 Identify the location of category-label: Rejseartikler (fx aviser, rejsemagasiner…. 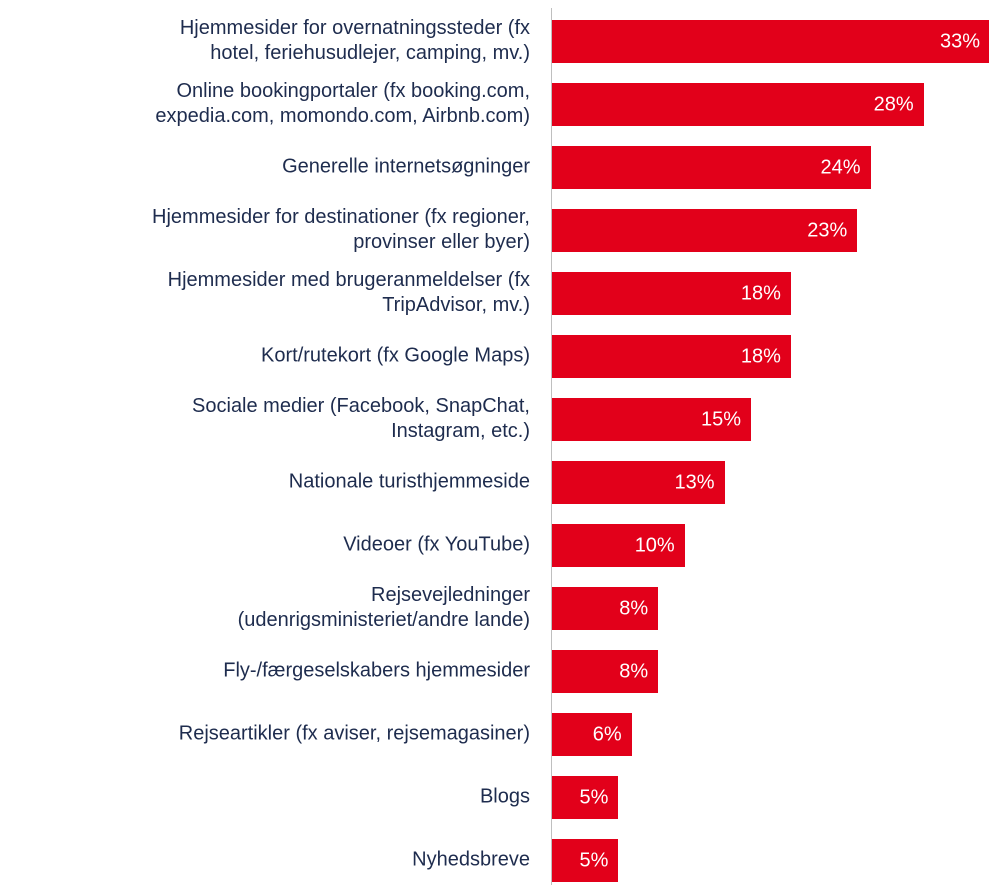
(354, 733).